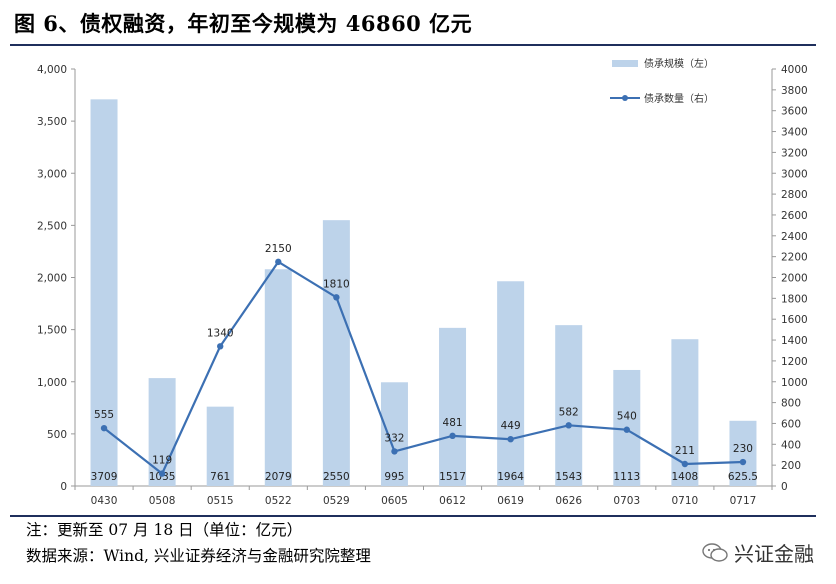 The image size is (836, 584). What do you see at coordinates (394, 501) in the screenshot?
I see `x-tick-label: 0605` at bounding box center [394, 501].